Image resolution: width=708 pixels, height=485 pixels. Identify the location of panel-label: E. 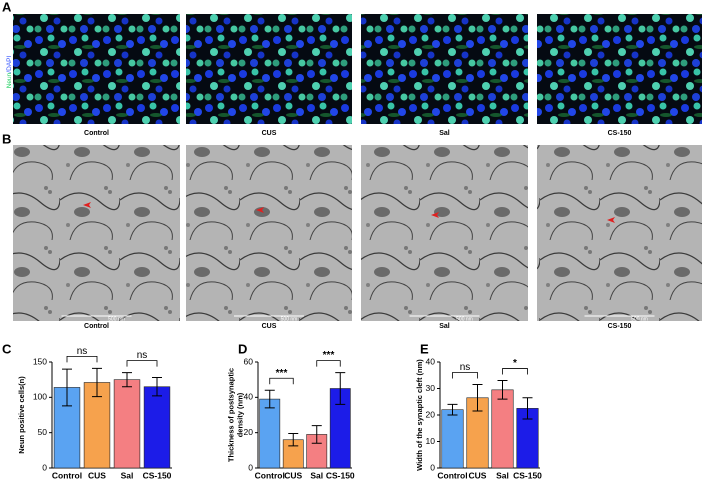
(424, 348).